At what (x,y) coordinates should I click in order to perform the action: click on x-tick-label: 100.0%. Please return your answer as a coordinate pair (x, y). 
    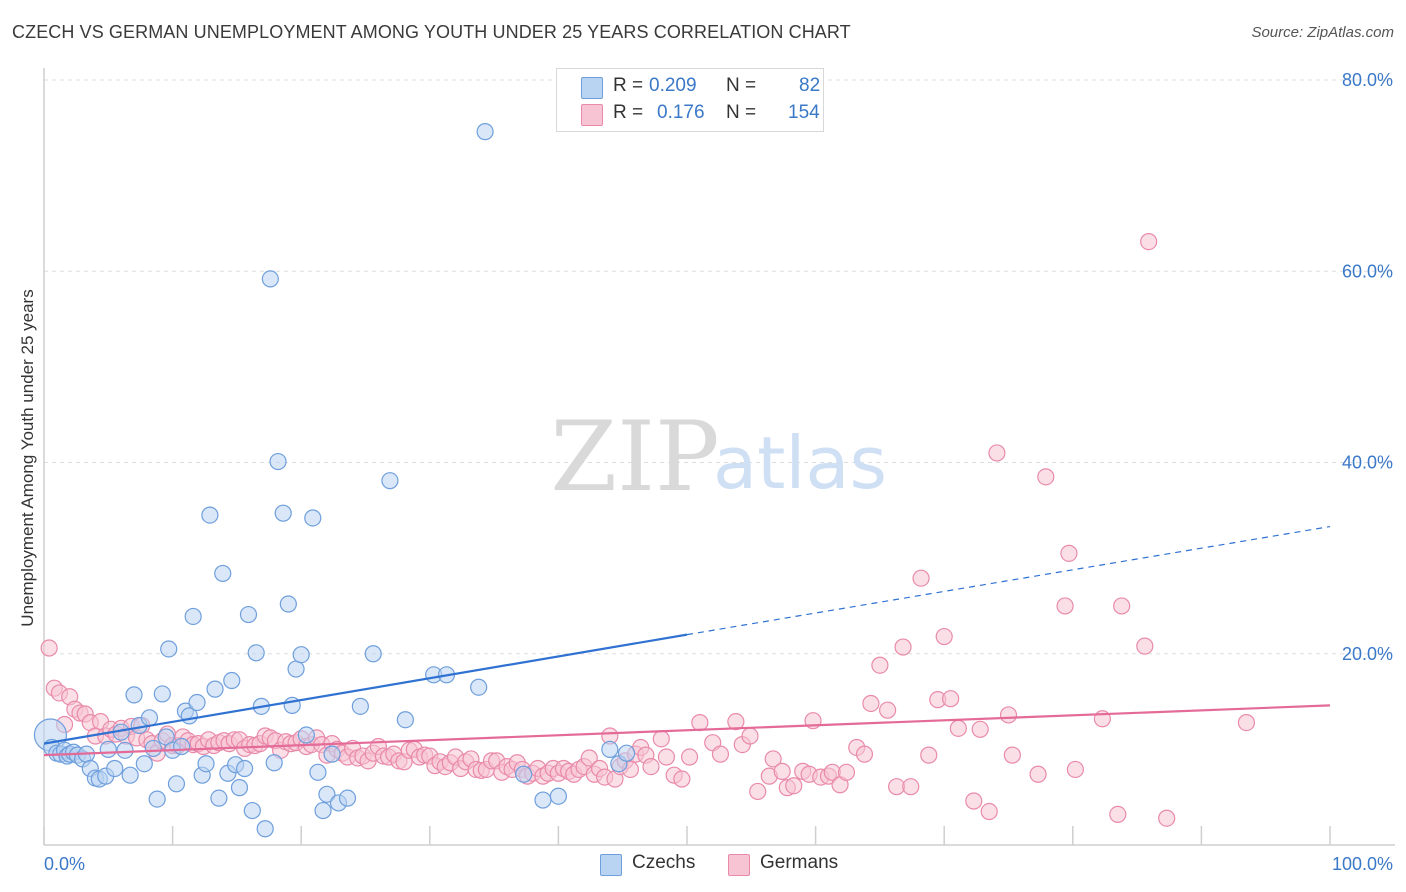
    Looking at the image, I should click on (1362, 864).